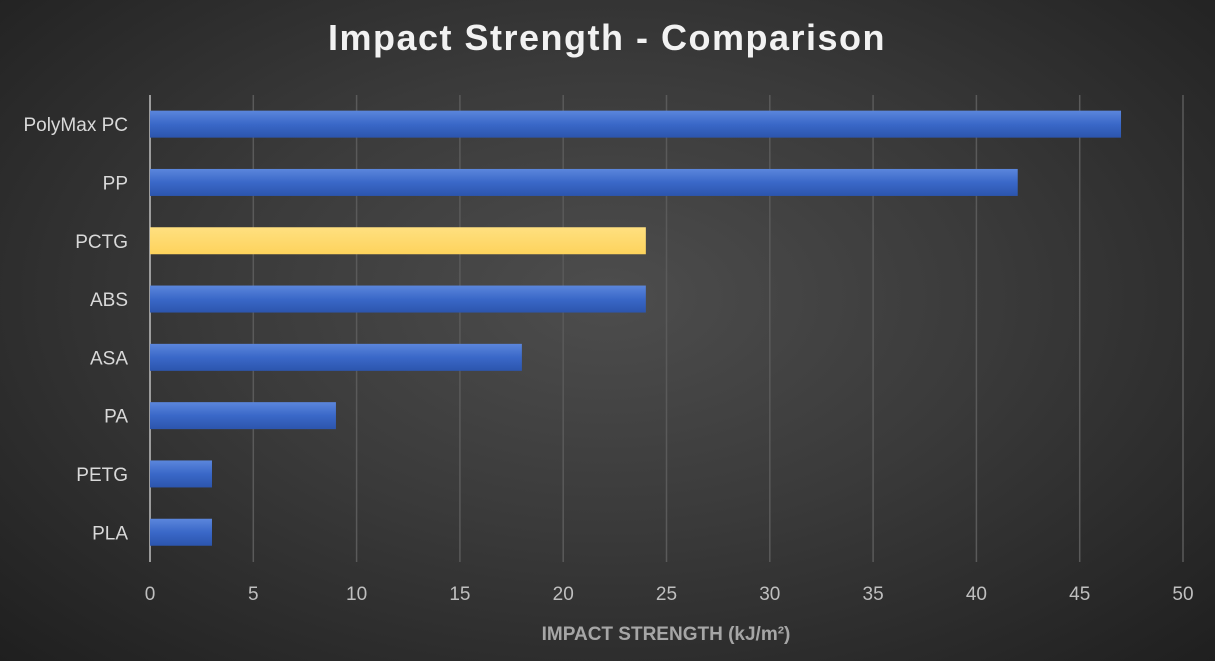 The image size is (1215, 661). What do you see at coordinates (115, 183) in the screenshot?
I see `y-category-label: PP` at bounding box center [115, 183].